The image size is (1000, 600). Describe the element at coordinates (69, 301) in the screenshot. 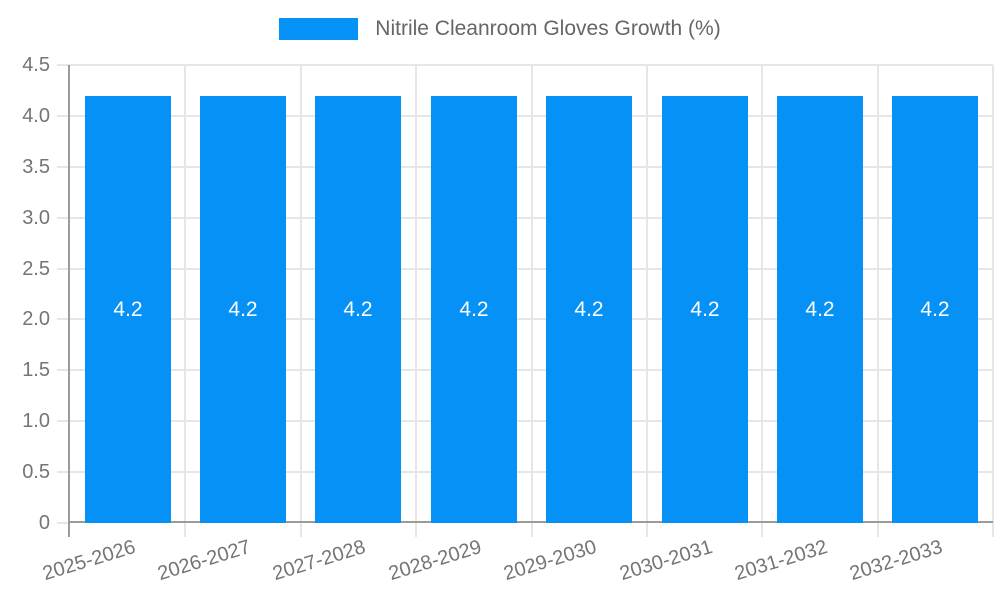

I see `y-axis-line` at that location.